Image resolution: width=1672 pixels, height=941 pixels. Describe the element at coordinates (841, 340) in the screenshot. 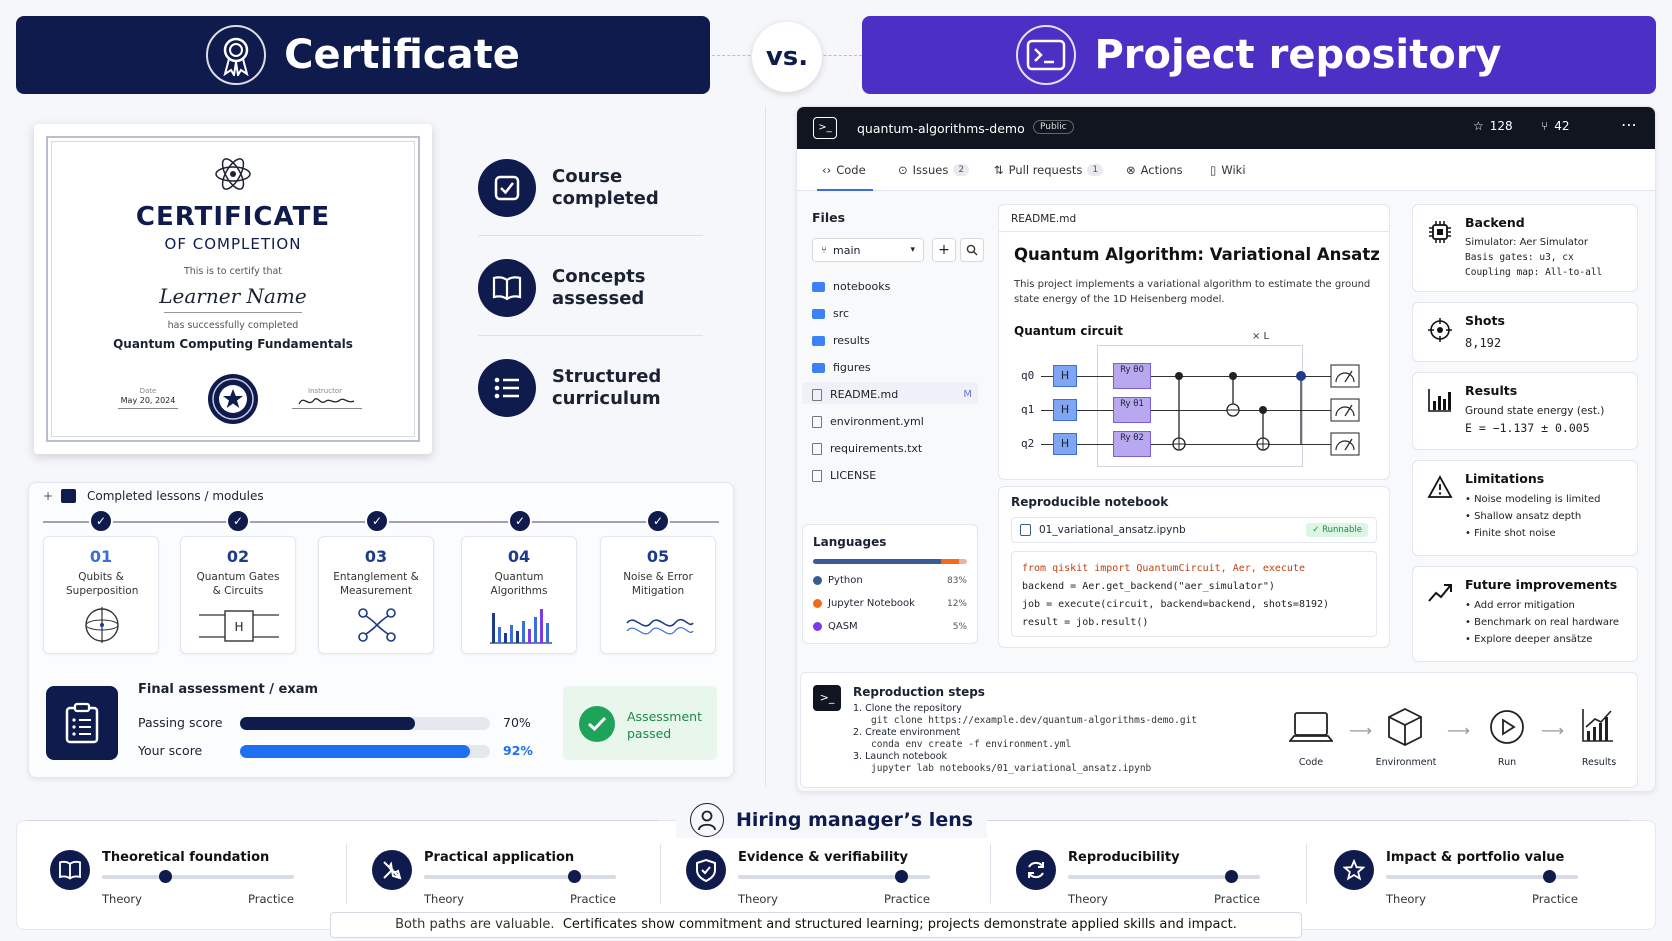

I see `file-item: results` at that location.